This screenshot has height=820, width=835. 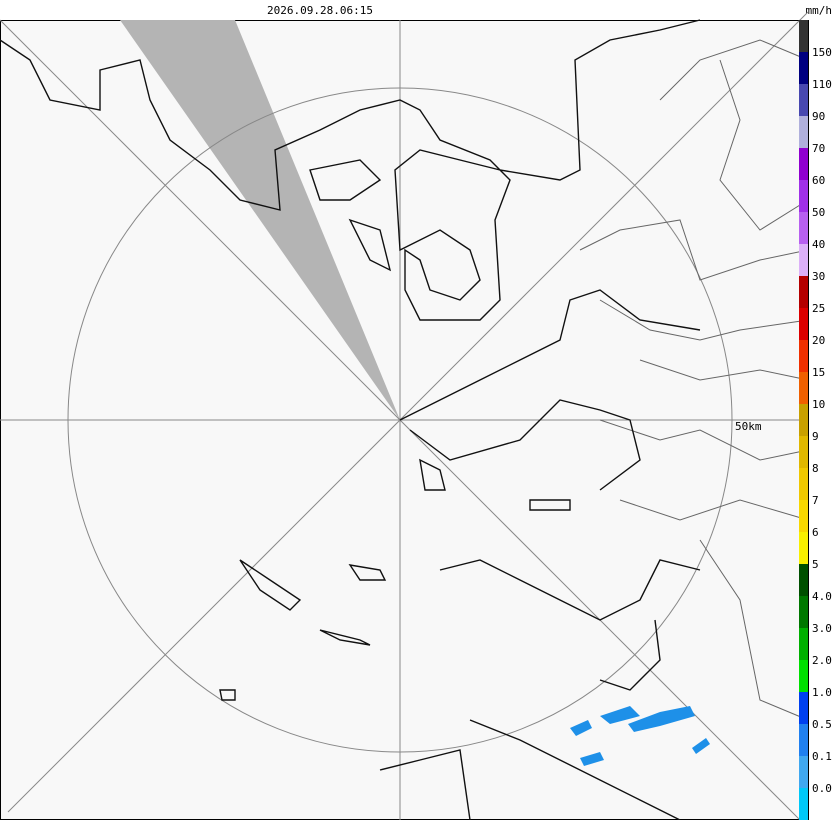 I want to click on legend-label: 0.0, so click(x=822, y=788).